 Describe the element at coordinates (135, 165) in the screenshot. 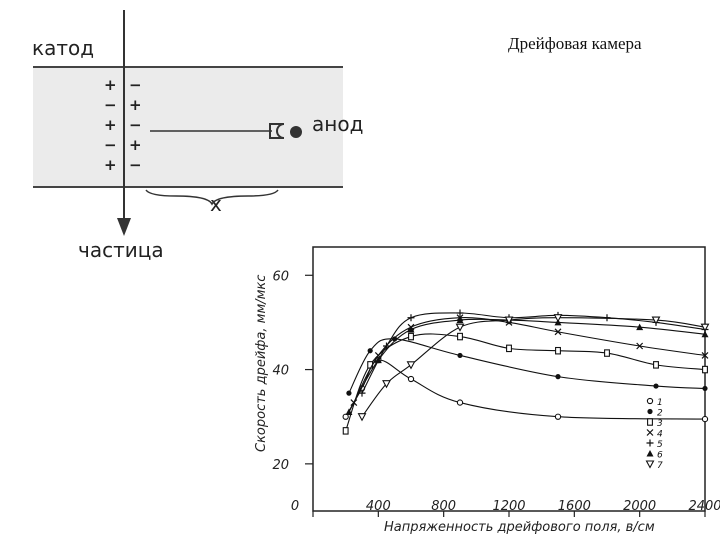

I see `charge-right-5: −` at that location.